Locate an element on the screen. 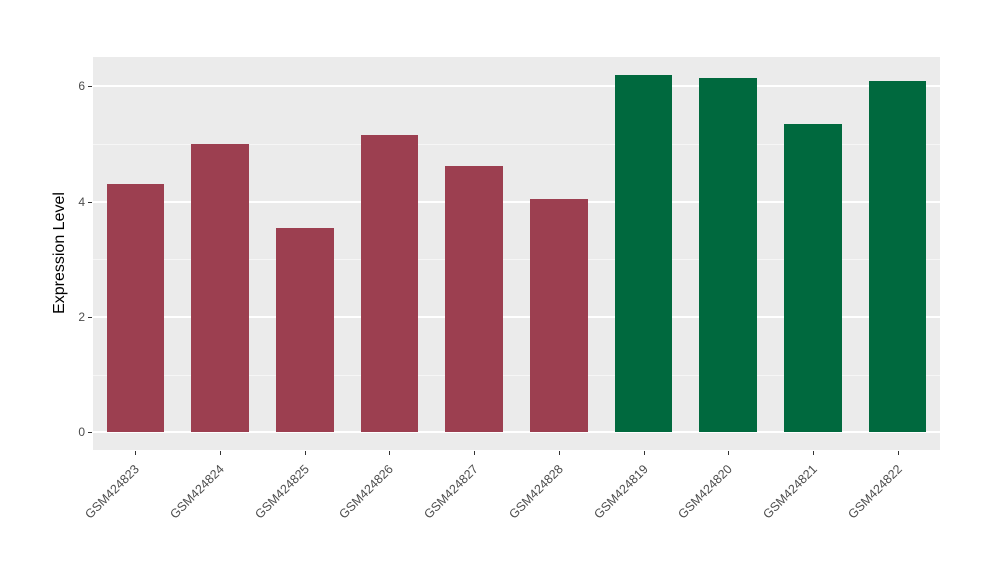 The image size is (1000, 580). bar-GSM424819 is located at coordinates (643, 253).